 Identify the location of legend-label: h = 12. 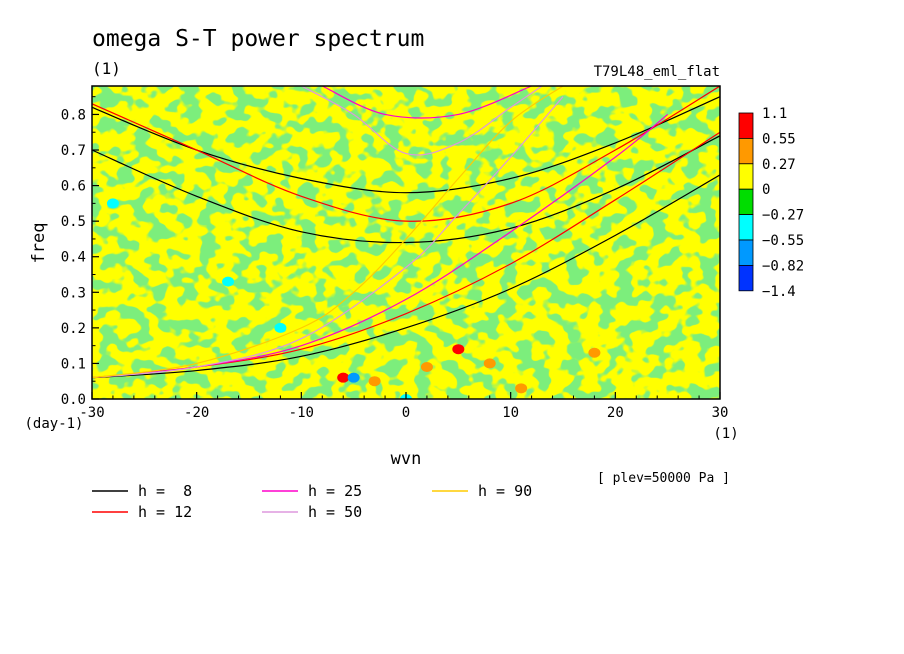
(165, 512).